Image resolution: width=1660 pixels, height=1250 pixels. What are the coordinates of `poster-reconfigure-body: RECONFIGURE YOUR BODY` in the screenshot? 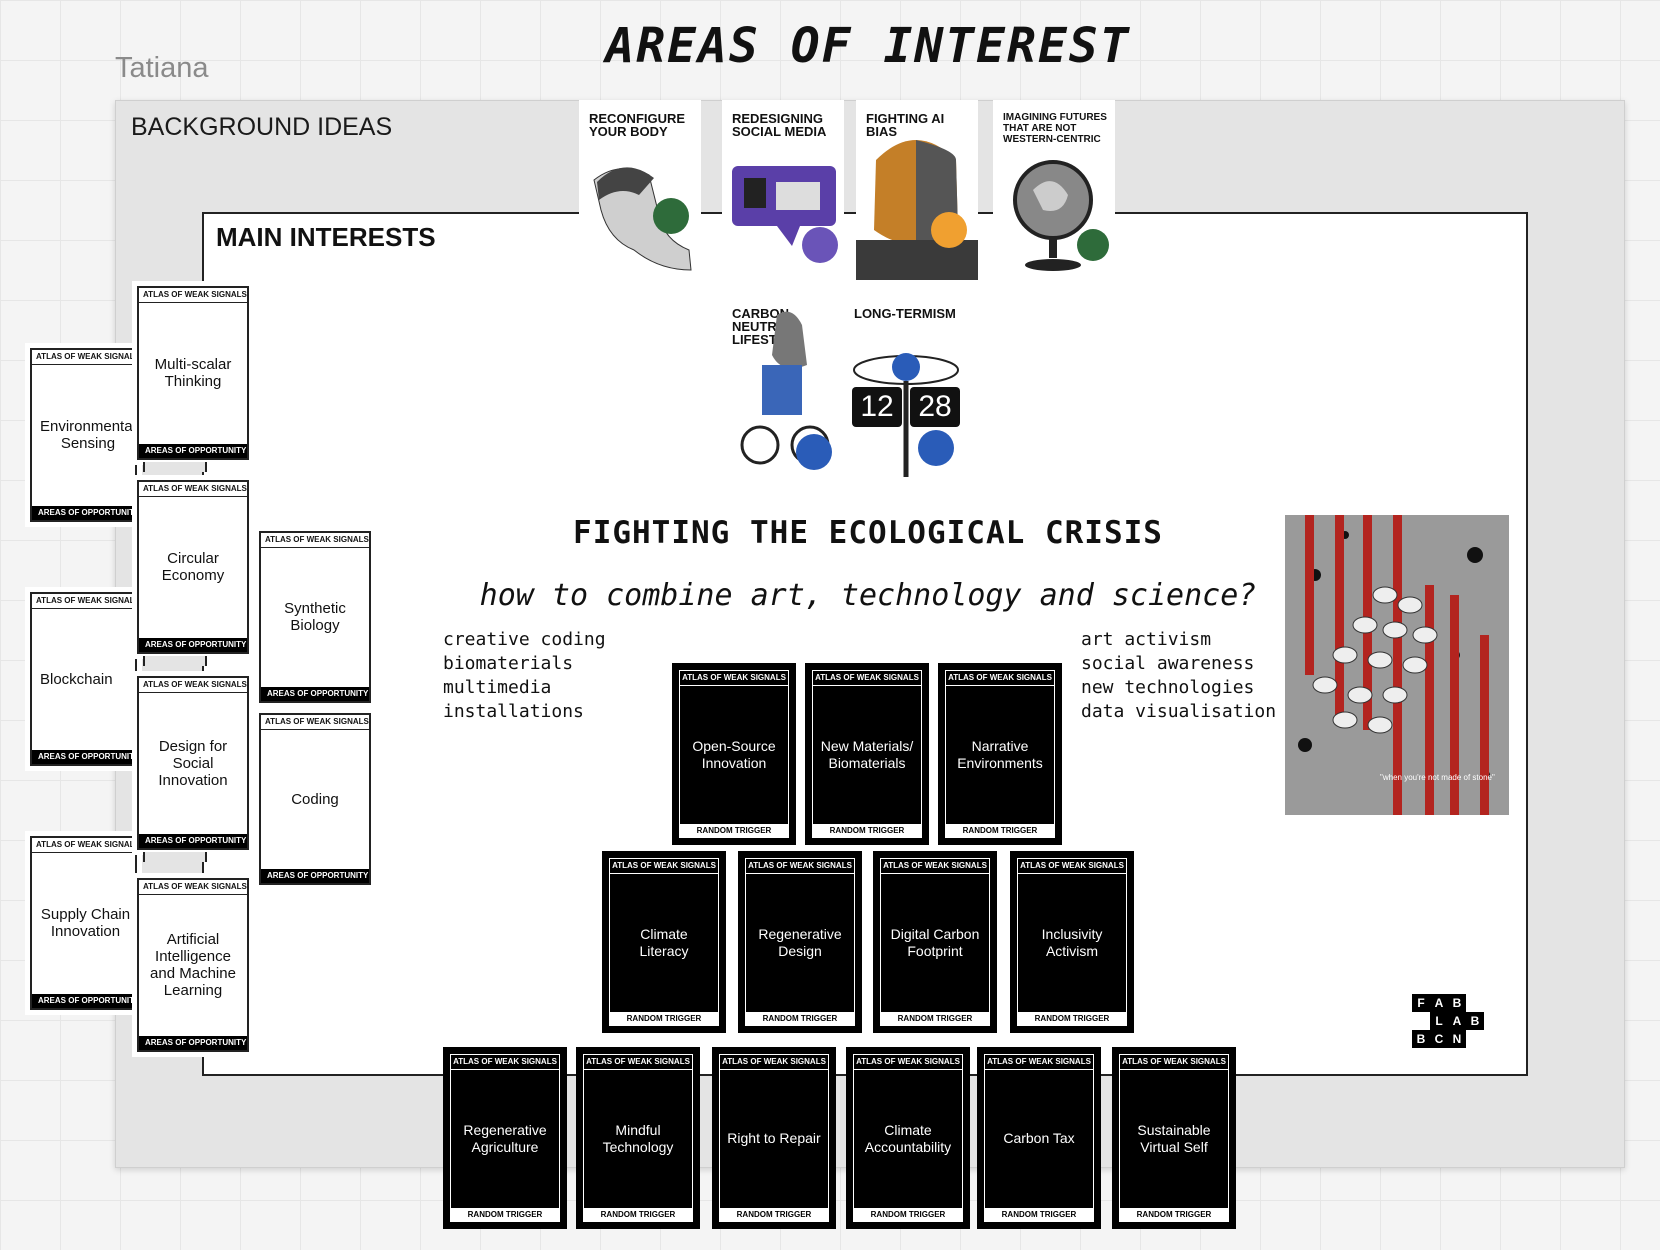 It's located at (640, 190).